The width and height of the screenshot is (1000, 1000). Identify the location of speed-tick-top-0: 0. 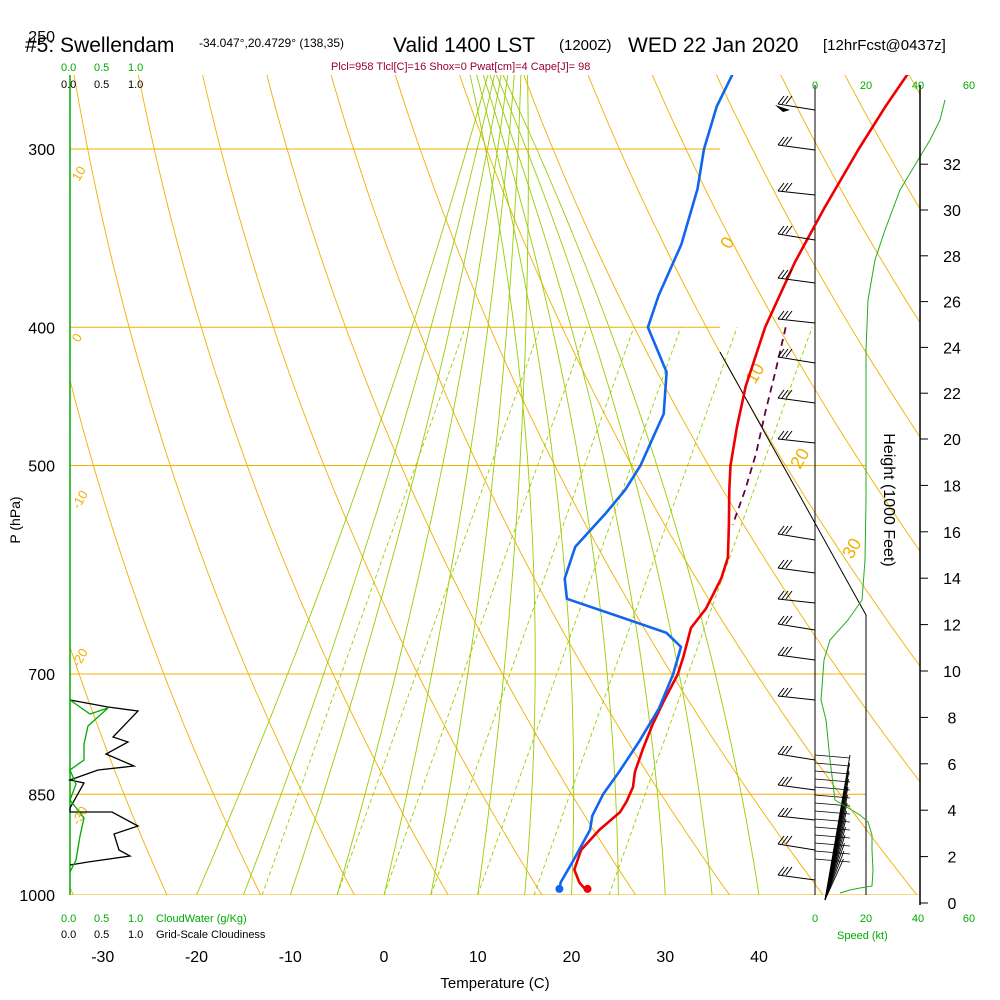
(815, 86).